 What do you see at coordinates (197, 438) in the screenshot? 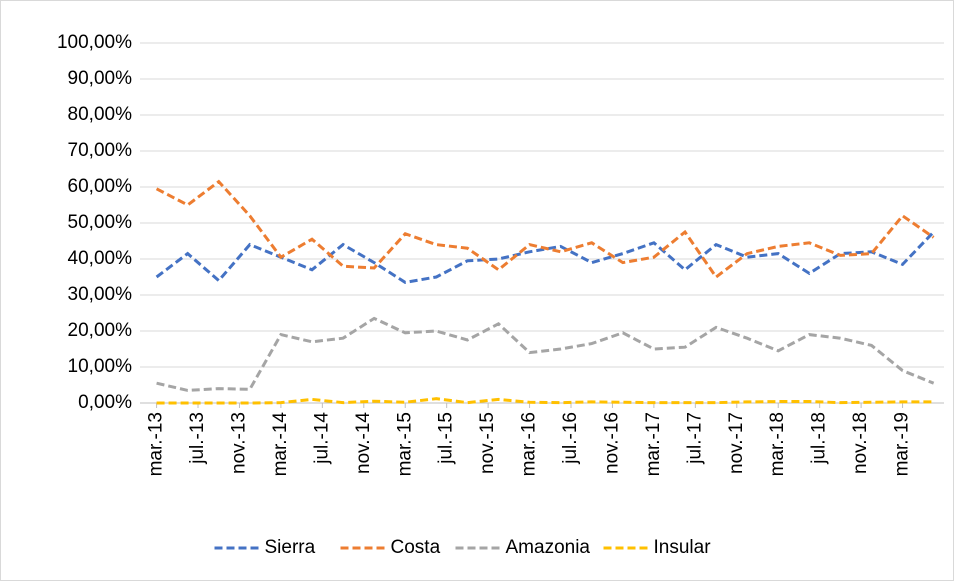
I see `x-tick-label: jul.-13` at bounding box center [197, 438].